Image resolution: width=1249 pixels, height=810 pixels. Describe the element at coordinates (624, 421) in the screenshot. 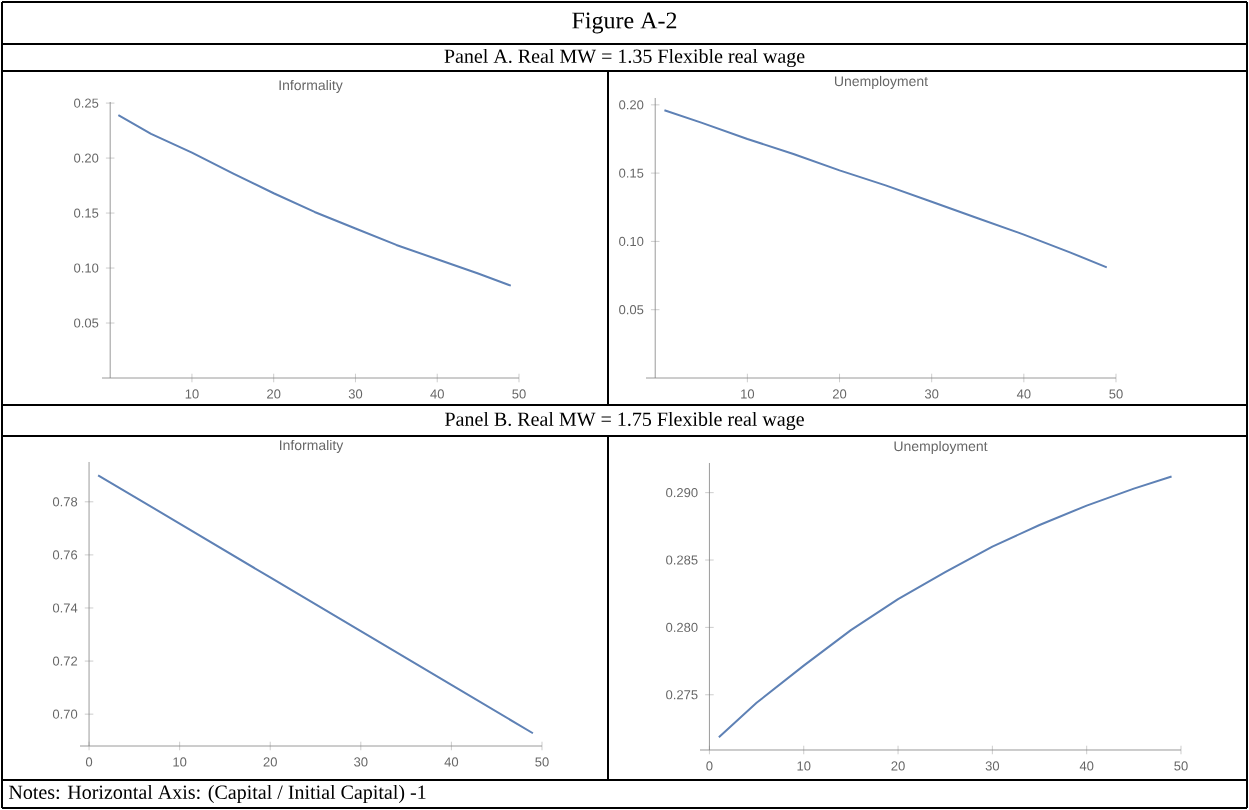

I see `text: Panel B. Real MW = 1.75 Flexible real wage` at that location.